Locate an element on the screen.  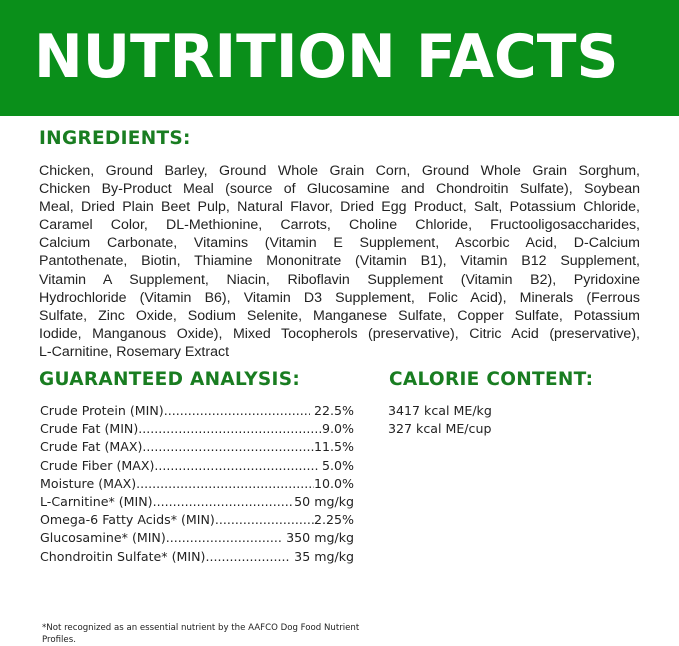
analysis-value: 35 mg/kg is located at coordinates (322, 556).